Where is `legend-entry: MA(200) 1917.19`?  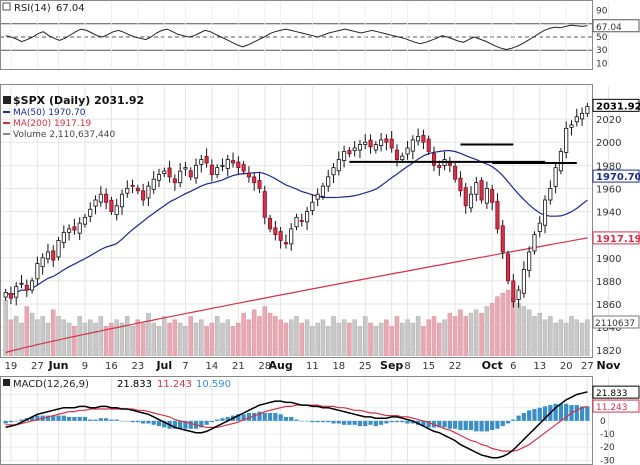
legend-entry: MA(200) 1917.19 is located at coordinates (52, 124).